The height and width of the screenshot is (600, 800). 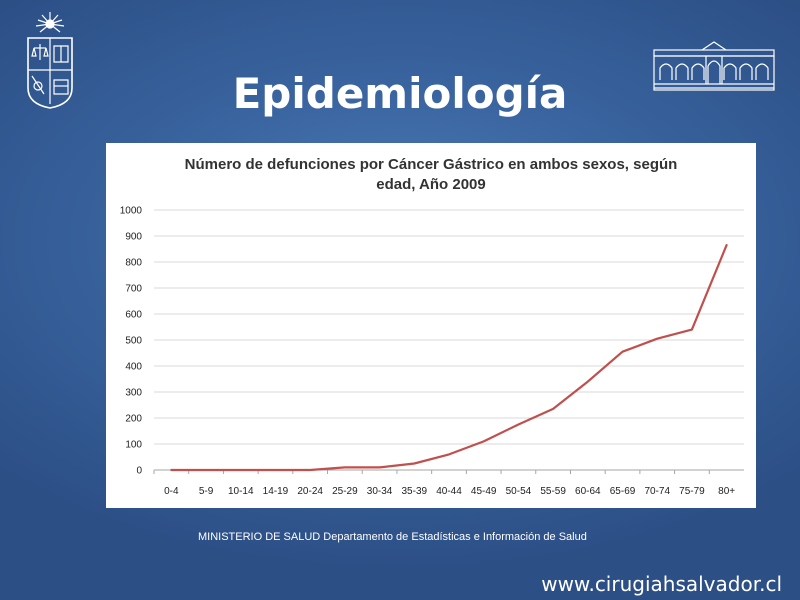 What do you see at coordinates (276, 491) in the screenshot?
I see `x-tick-label: 14-19` at bounding box center [276, 491].